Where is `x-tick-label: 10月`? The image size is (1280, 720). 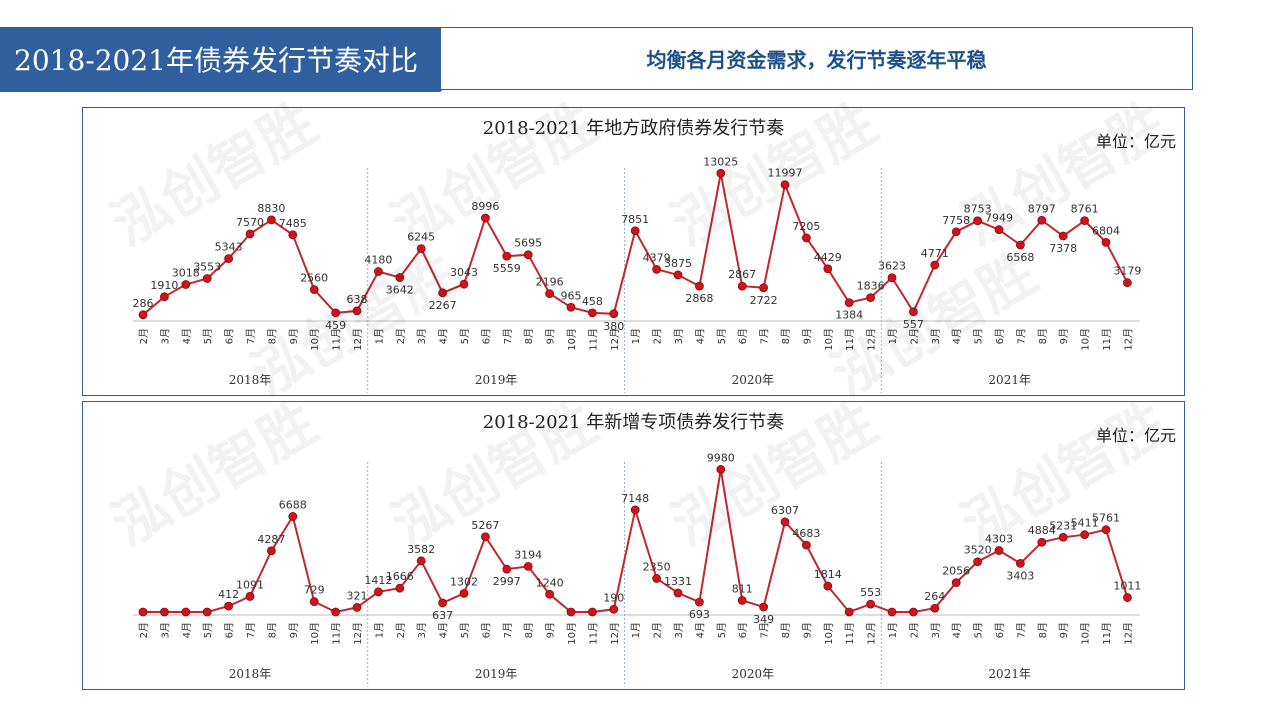
x-tick-label: 10月 is located at coordinates (315, 339).